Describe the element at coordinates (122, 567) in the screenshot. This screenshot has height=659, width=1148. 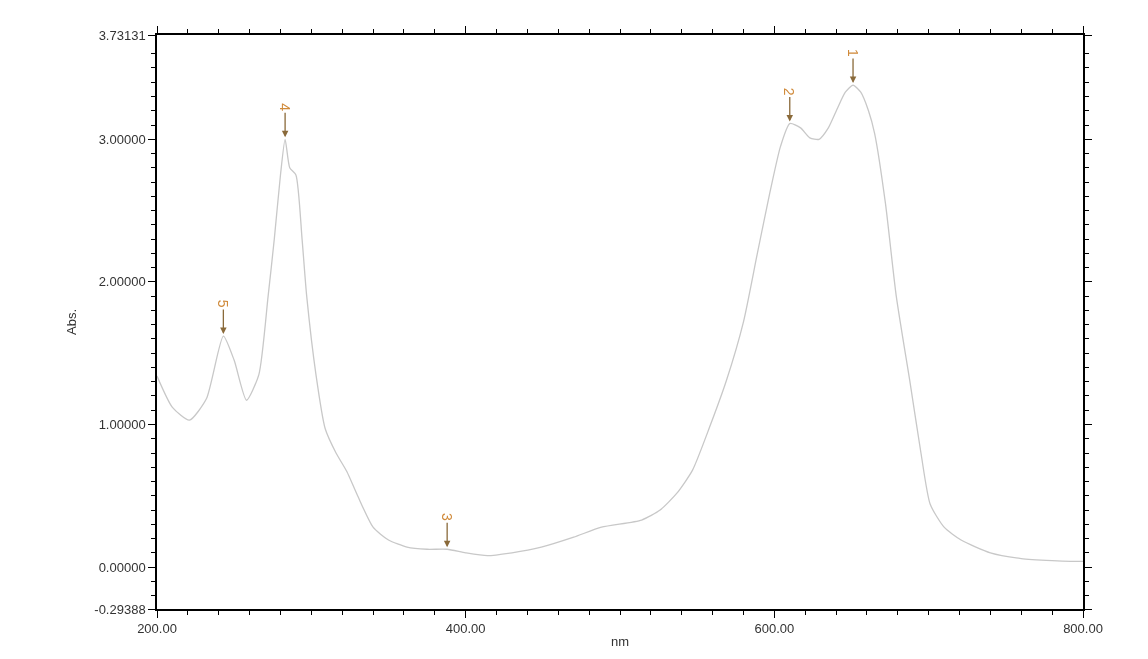
I see `y-tick-label: 0.00000` at that location.